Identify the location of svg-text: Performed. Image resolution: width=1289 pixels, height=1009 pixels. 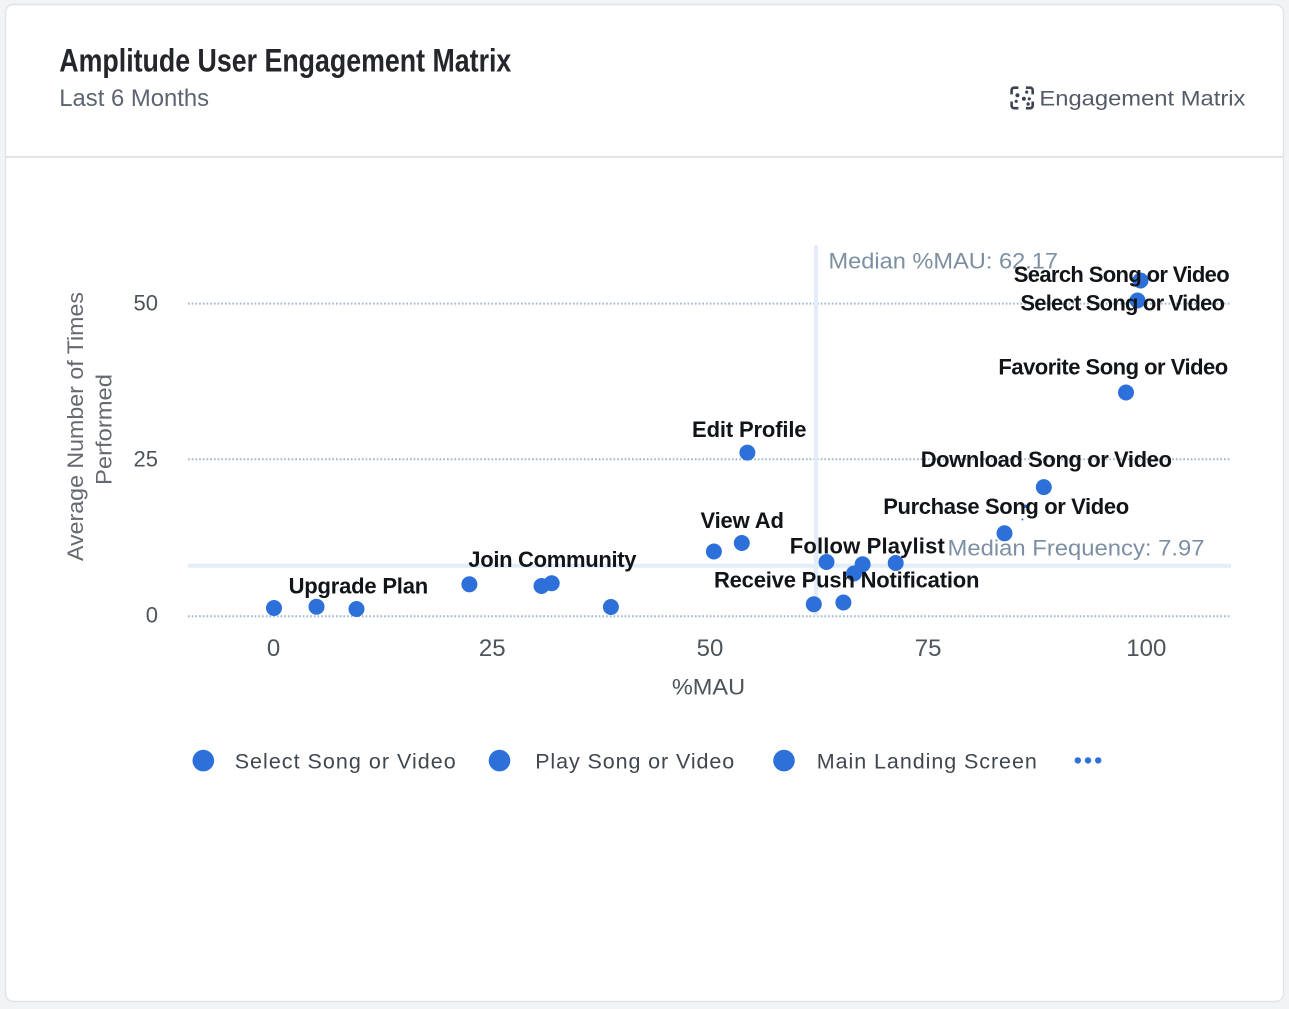
(104, 429).